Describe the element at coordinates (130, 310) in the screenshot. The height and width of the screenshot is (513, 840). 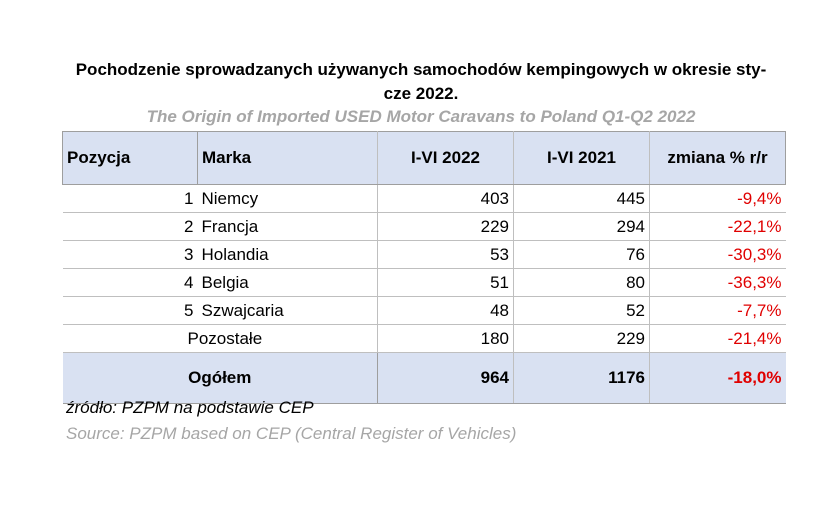
I see `cell-pos: 5` at that location.